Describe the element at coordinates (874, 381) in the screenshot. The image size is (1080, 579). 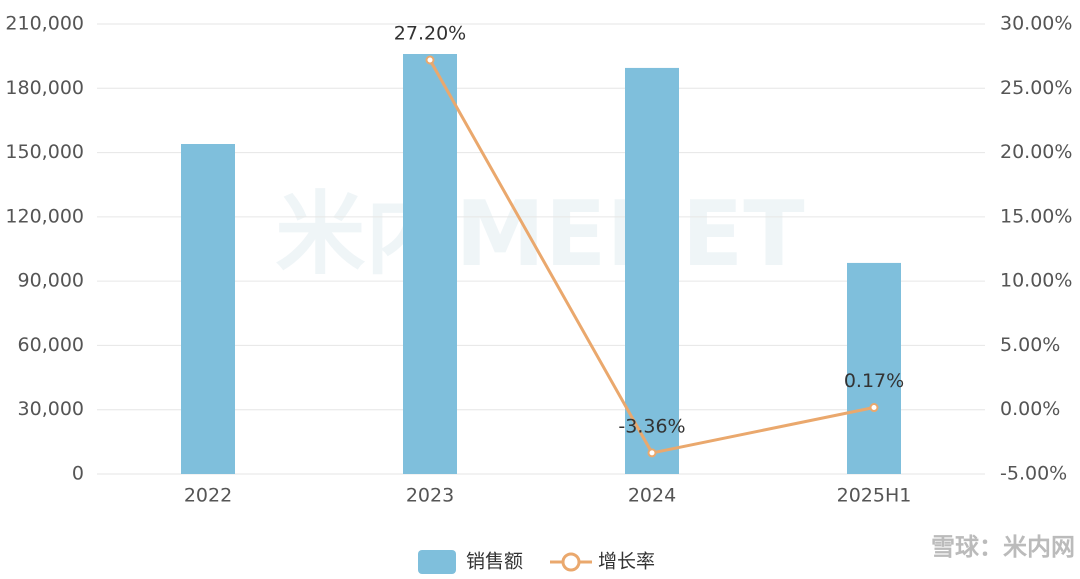
I see `data-label: 0.17%` at that location.